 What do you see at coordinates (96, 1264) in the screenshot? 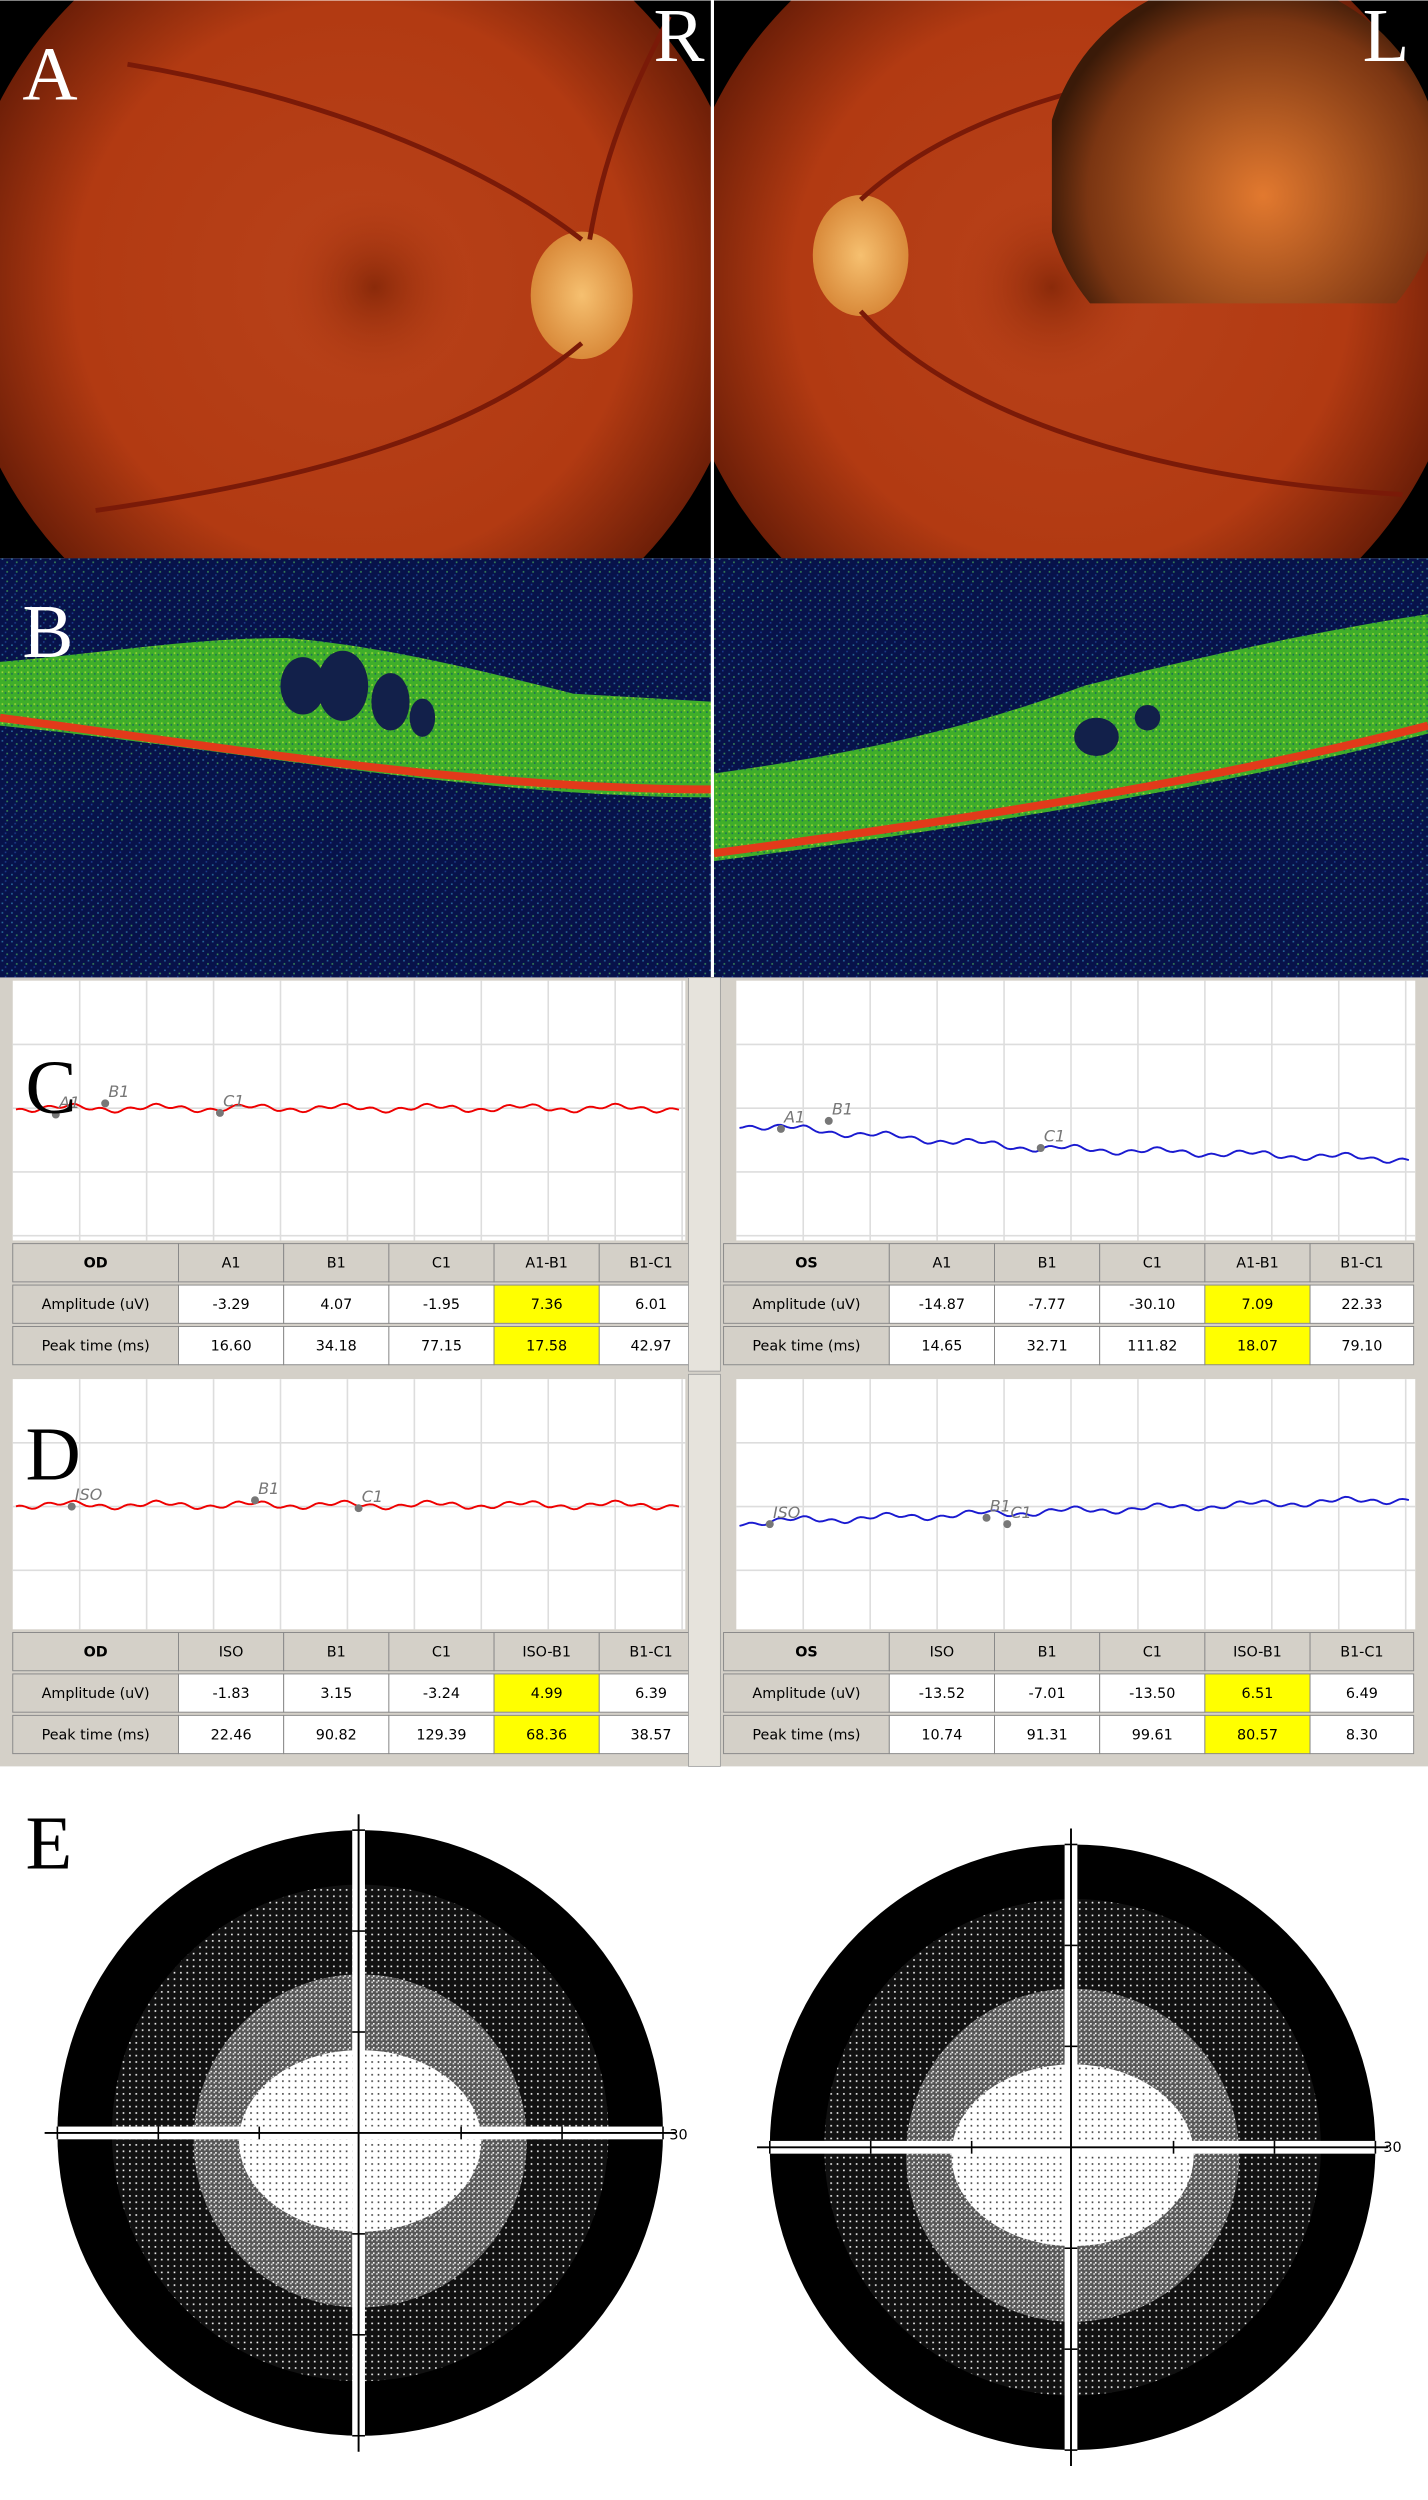
I see `table-header: OD` at bounding box center [96, 1264].